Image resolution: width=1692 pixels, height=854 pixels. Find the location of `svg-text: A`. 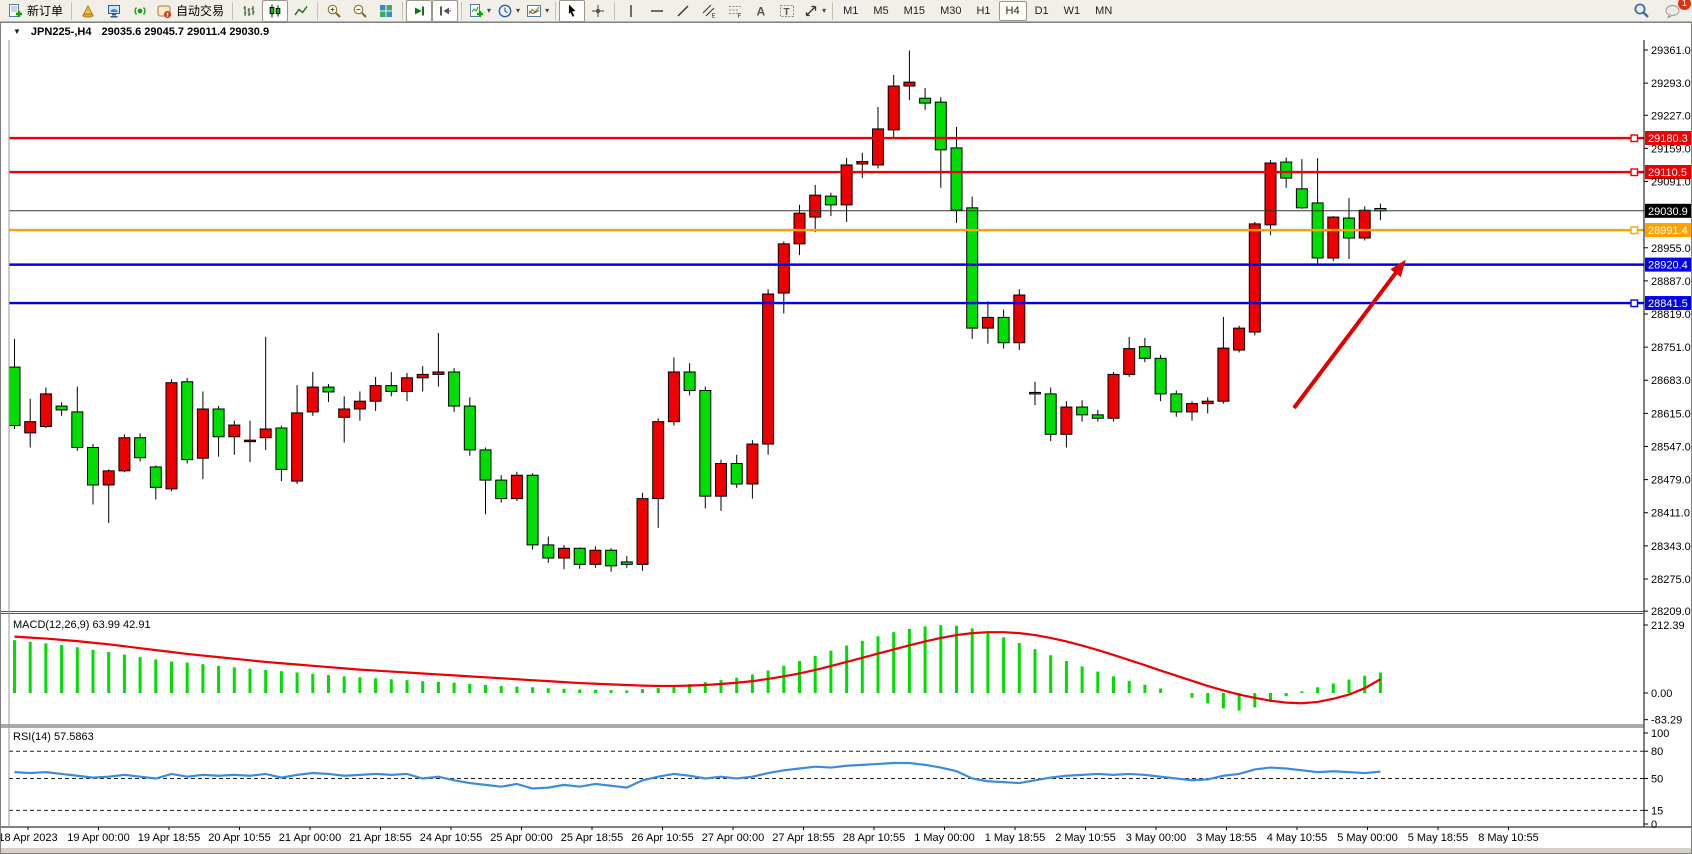

svg-text: A is located at coordinates (761, 11).